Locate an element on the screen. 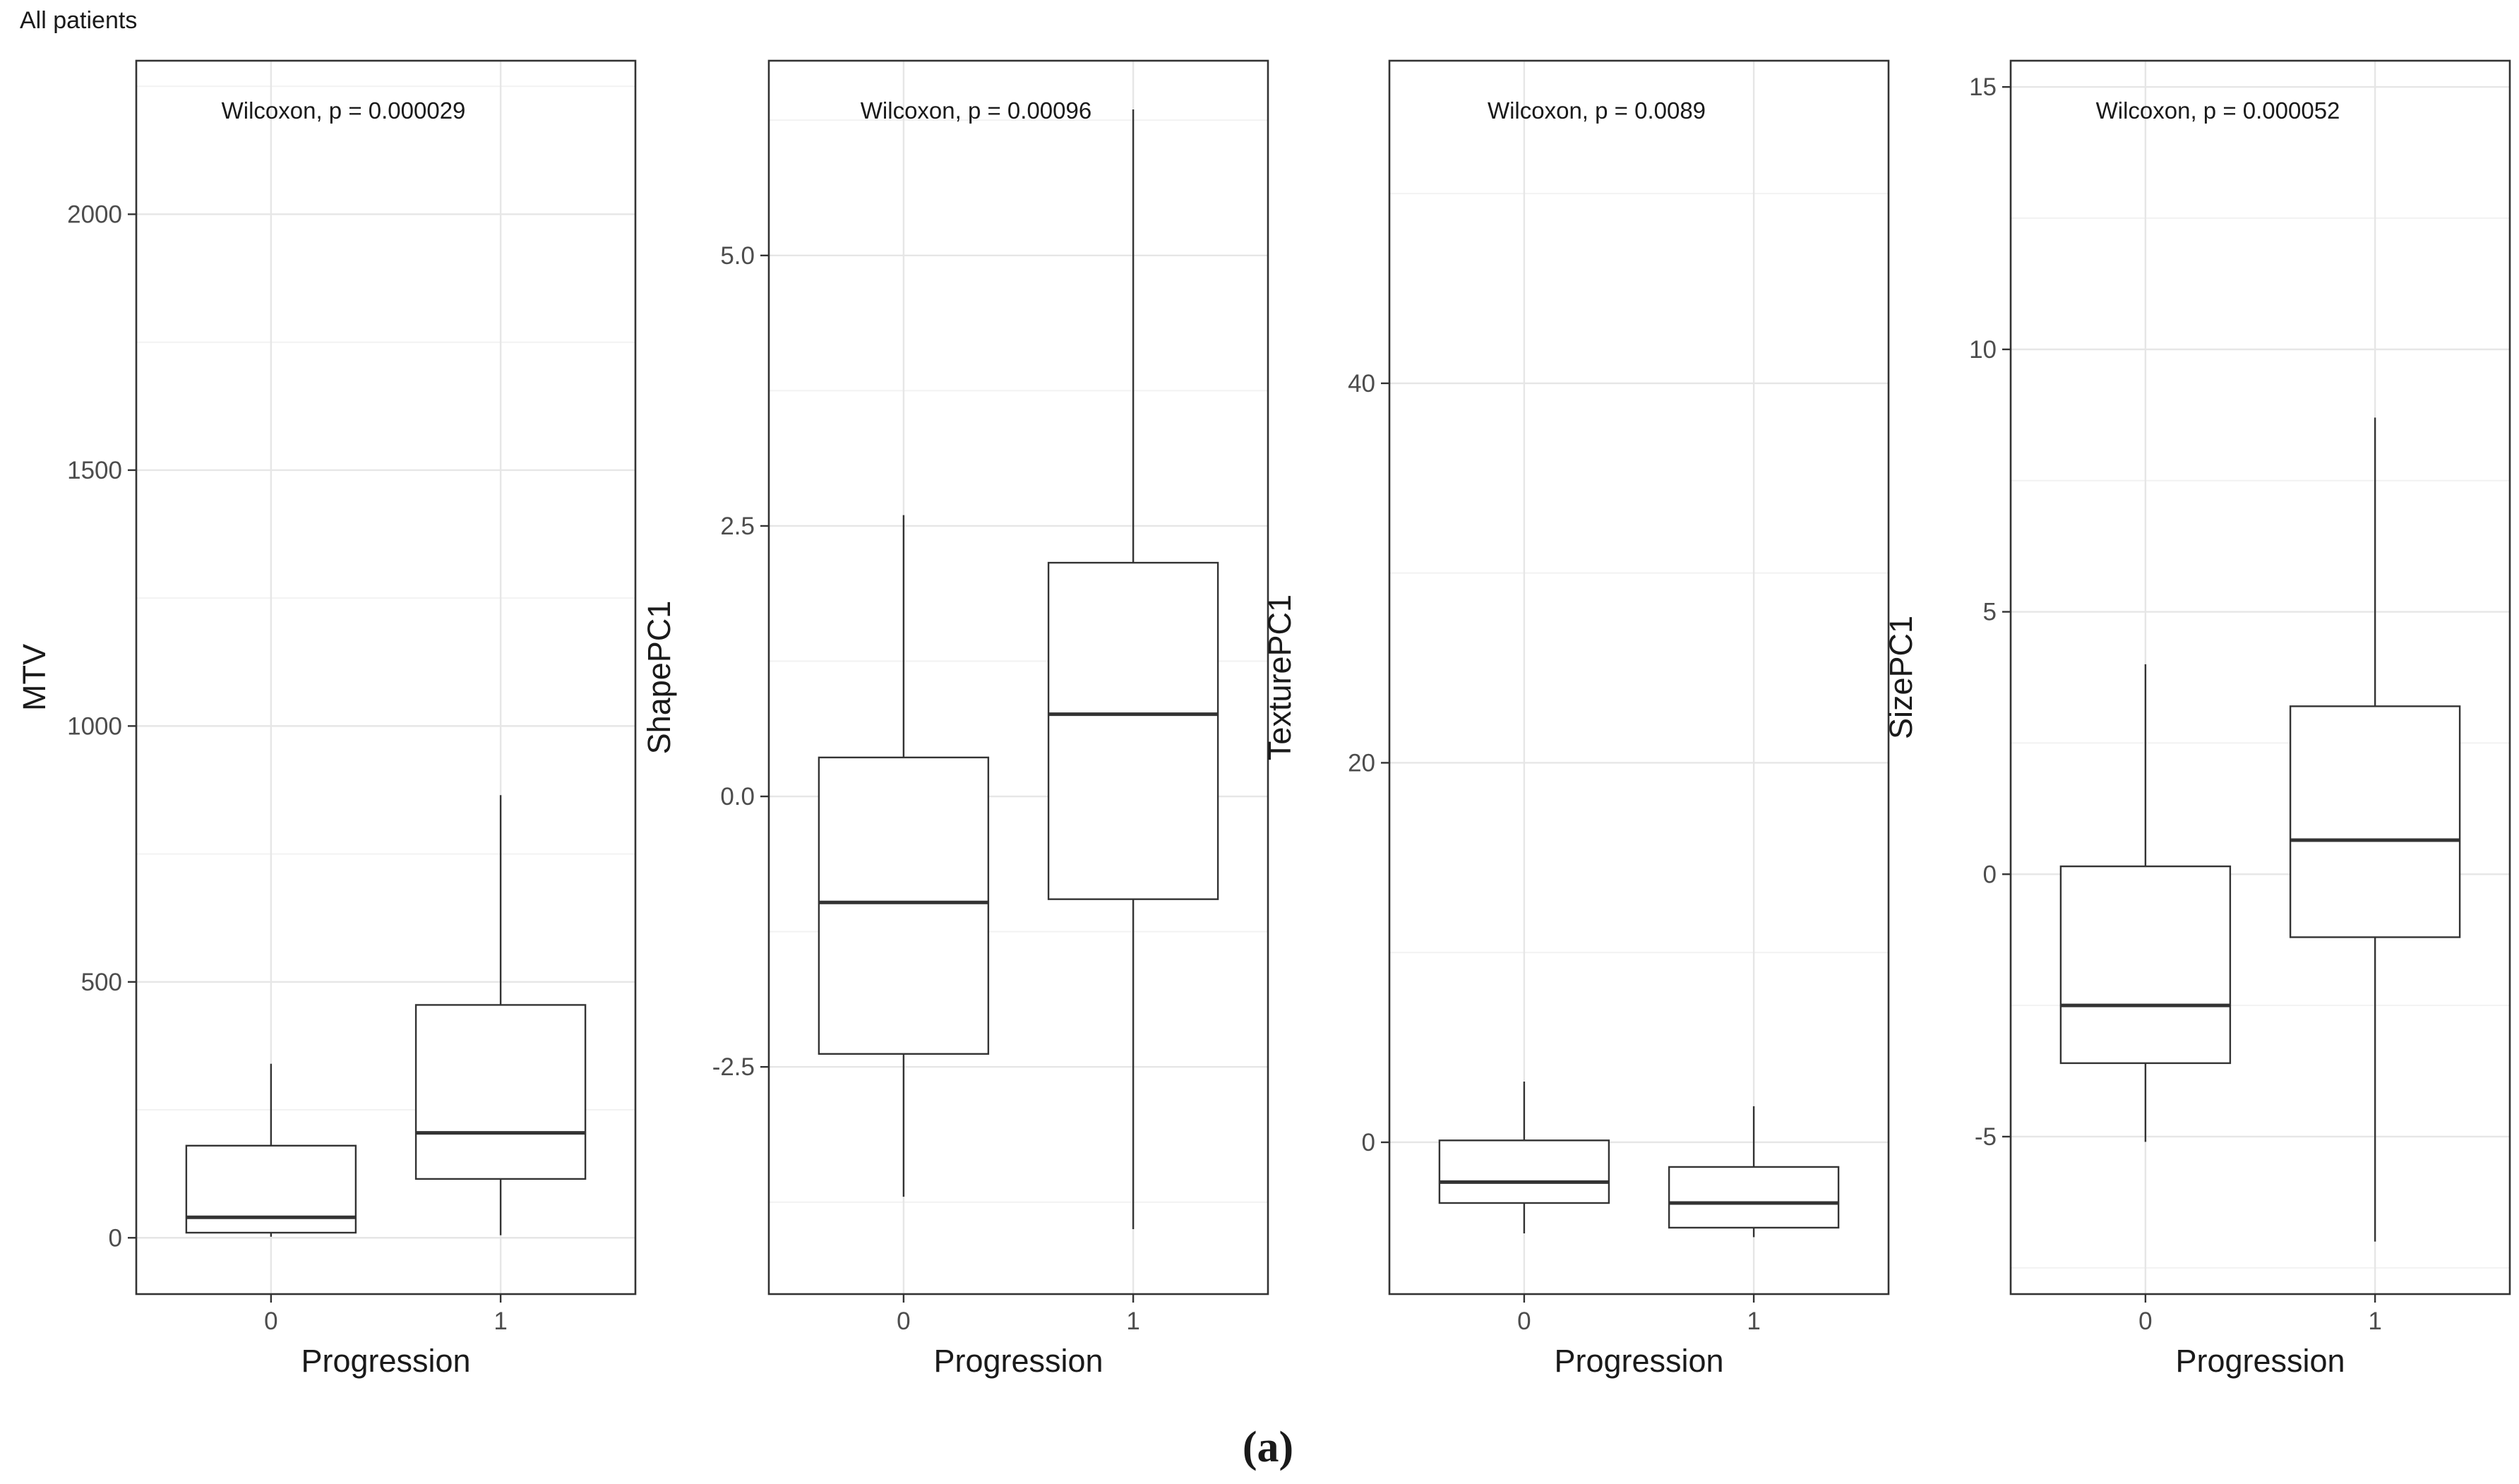 The image size is (2519, 1484). figure-title: All patients is located at coordinates (78, 20).